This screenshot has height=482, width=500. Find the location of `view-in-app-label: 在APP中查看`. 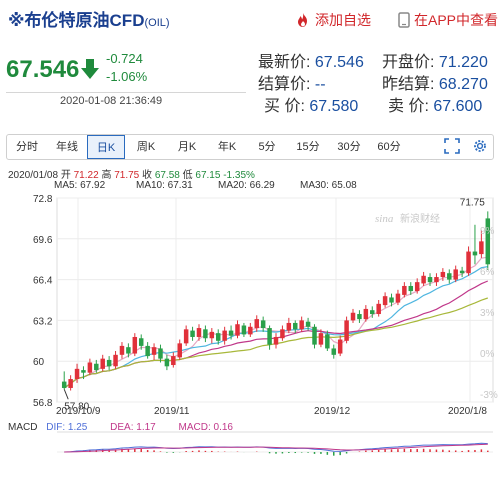

view-in-app-label: 在APP中查看 is located at coordinates (456, 20).